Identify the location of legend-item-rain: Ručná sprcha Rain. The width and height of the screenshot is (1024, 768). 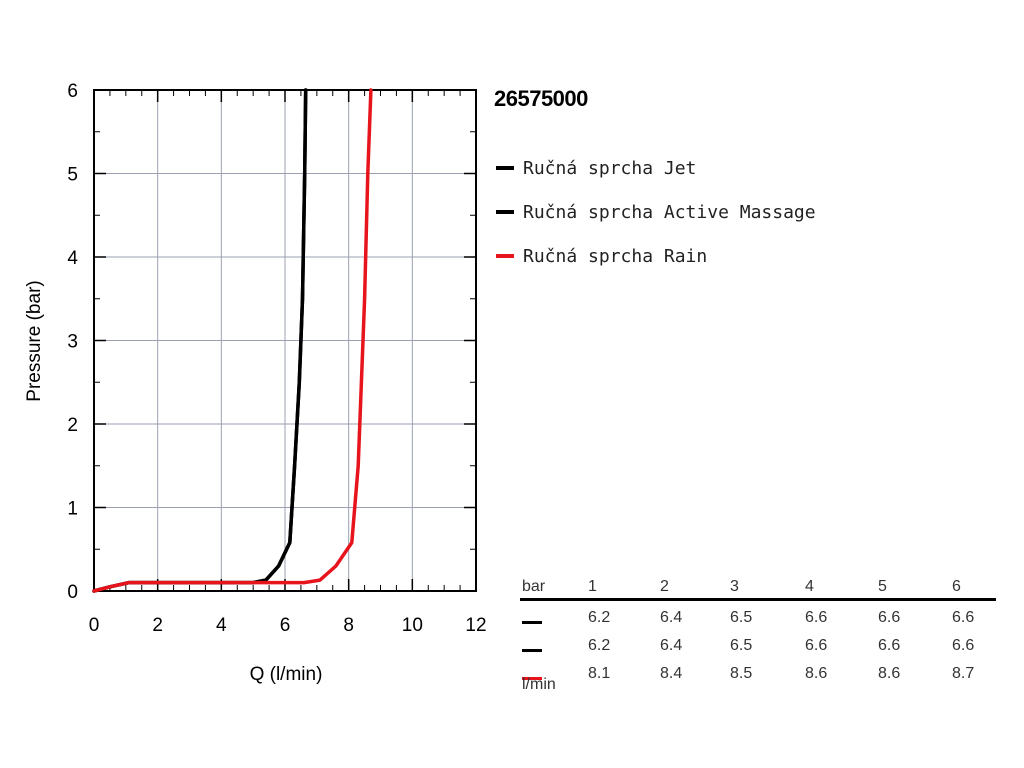
(656, 256).